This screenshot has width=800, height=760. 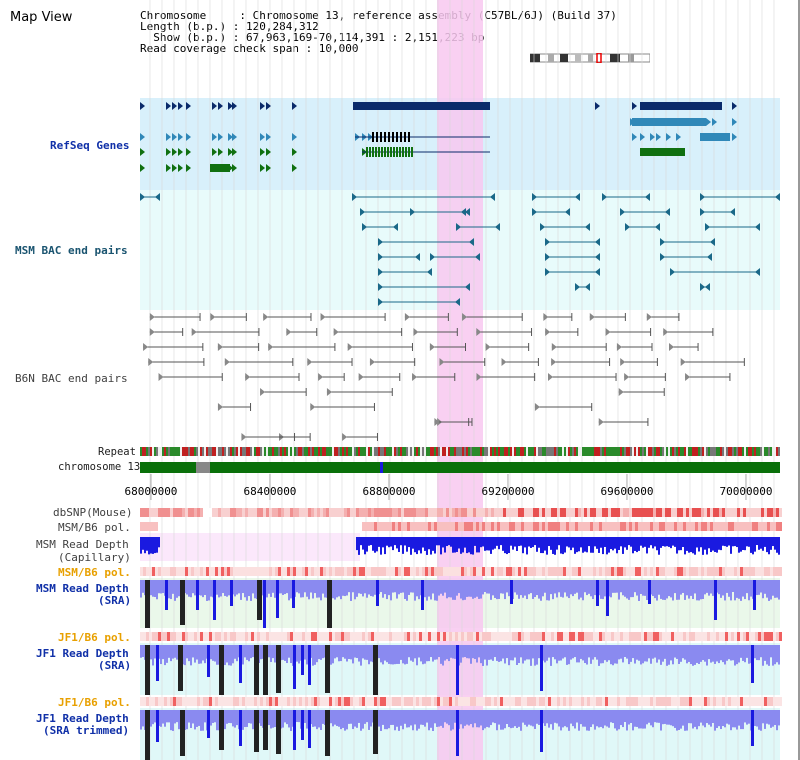 What do you see at coordinates (94, 557) in the screenshot?
I see `msm-read-depth-capillary-label-2: (Capillary)` at bounding box center [94, 557].